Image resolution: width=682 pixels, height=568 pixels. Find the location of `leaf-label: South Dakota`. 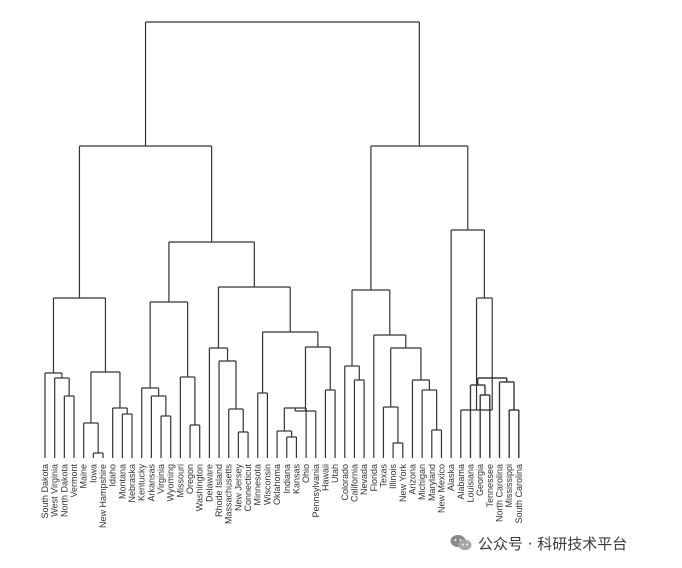

leaf-label: South Dakota is located at coordinates (45, 491).